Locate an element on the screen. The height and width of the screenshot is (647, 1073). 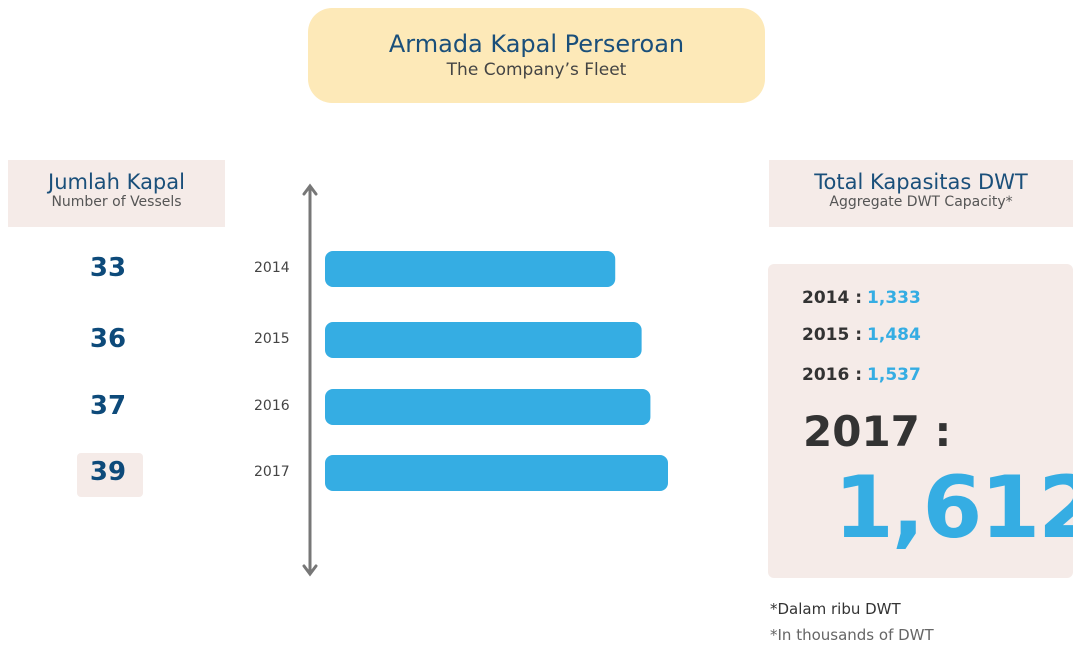
vessel-count: 33 is located at coordinates (108, 268).